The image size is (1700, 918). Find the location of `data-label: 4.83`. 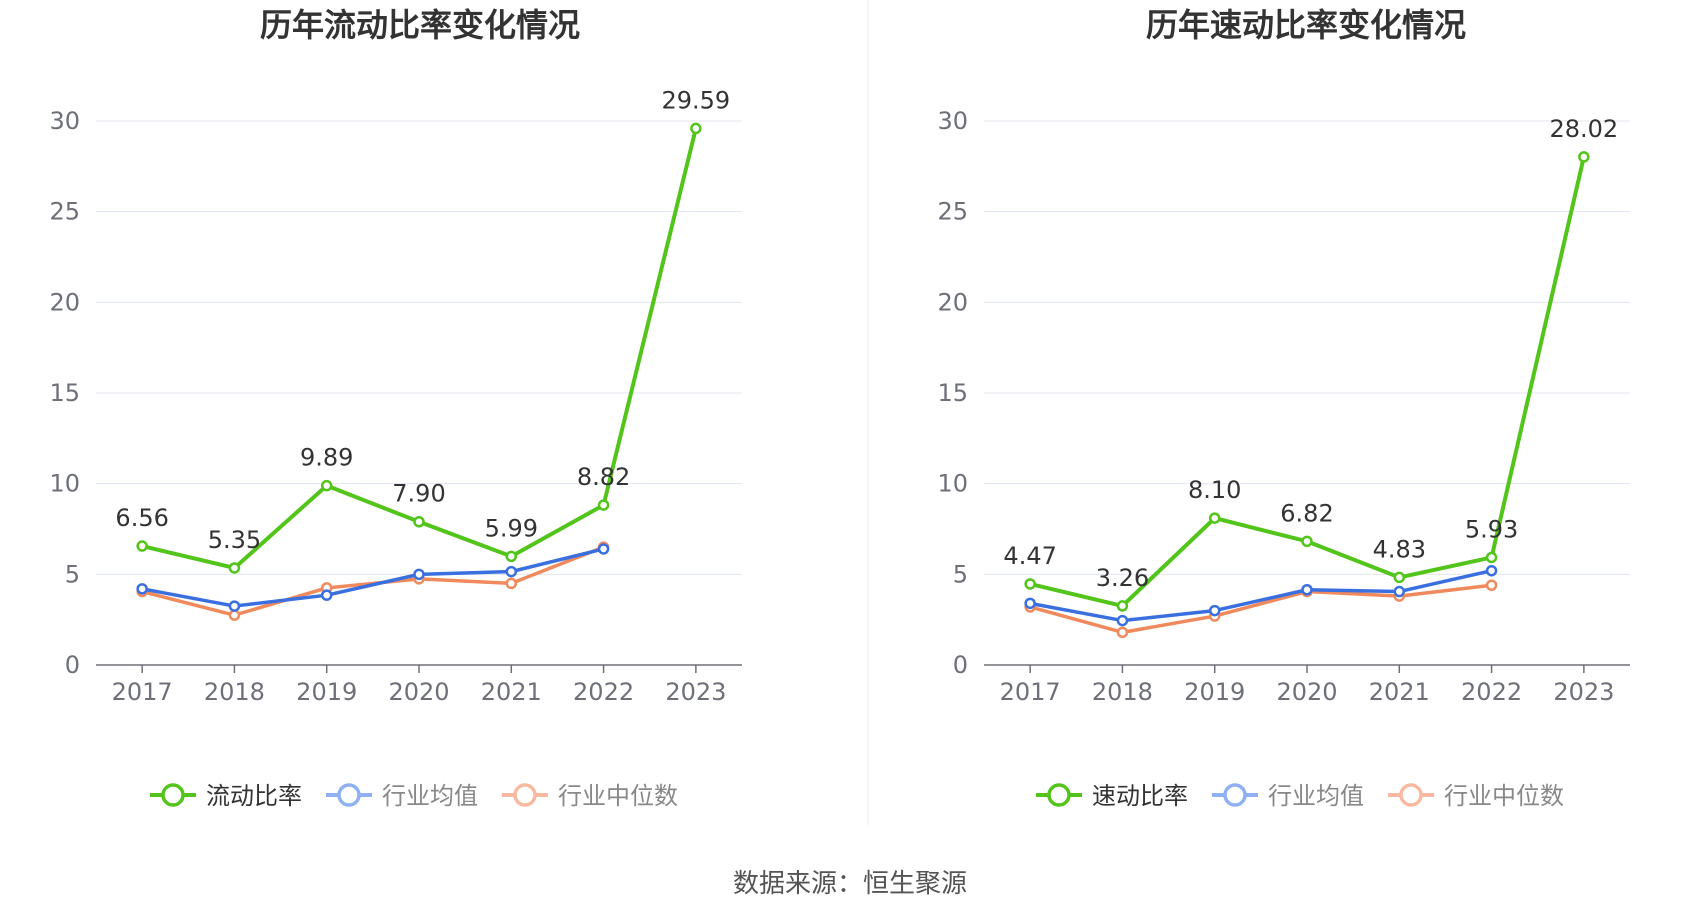

data-label: 4.83 is located at coordinates (1399, 549).